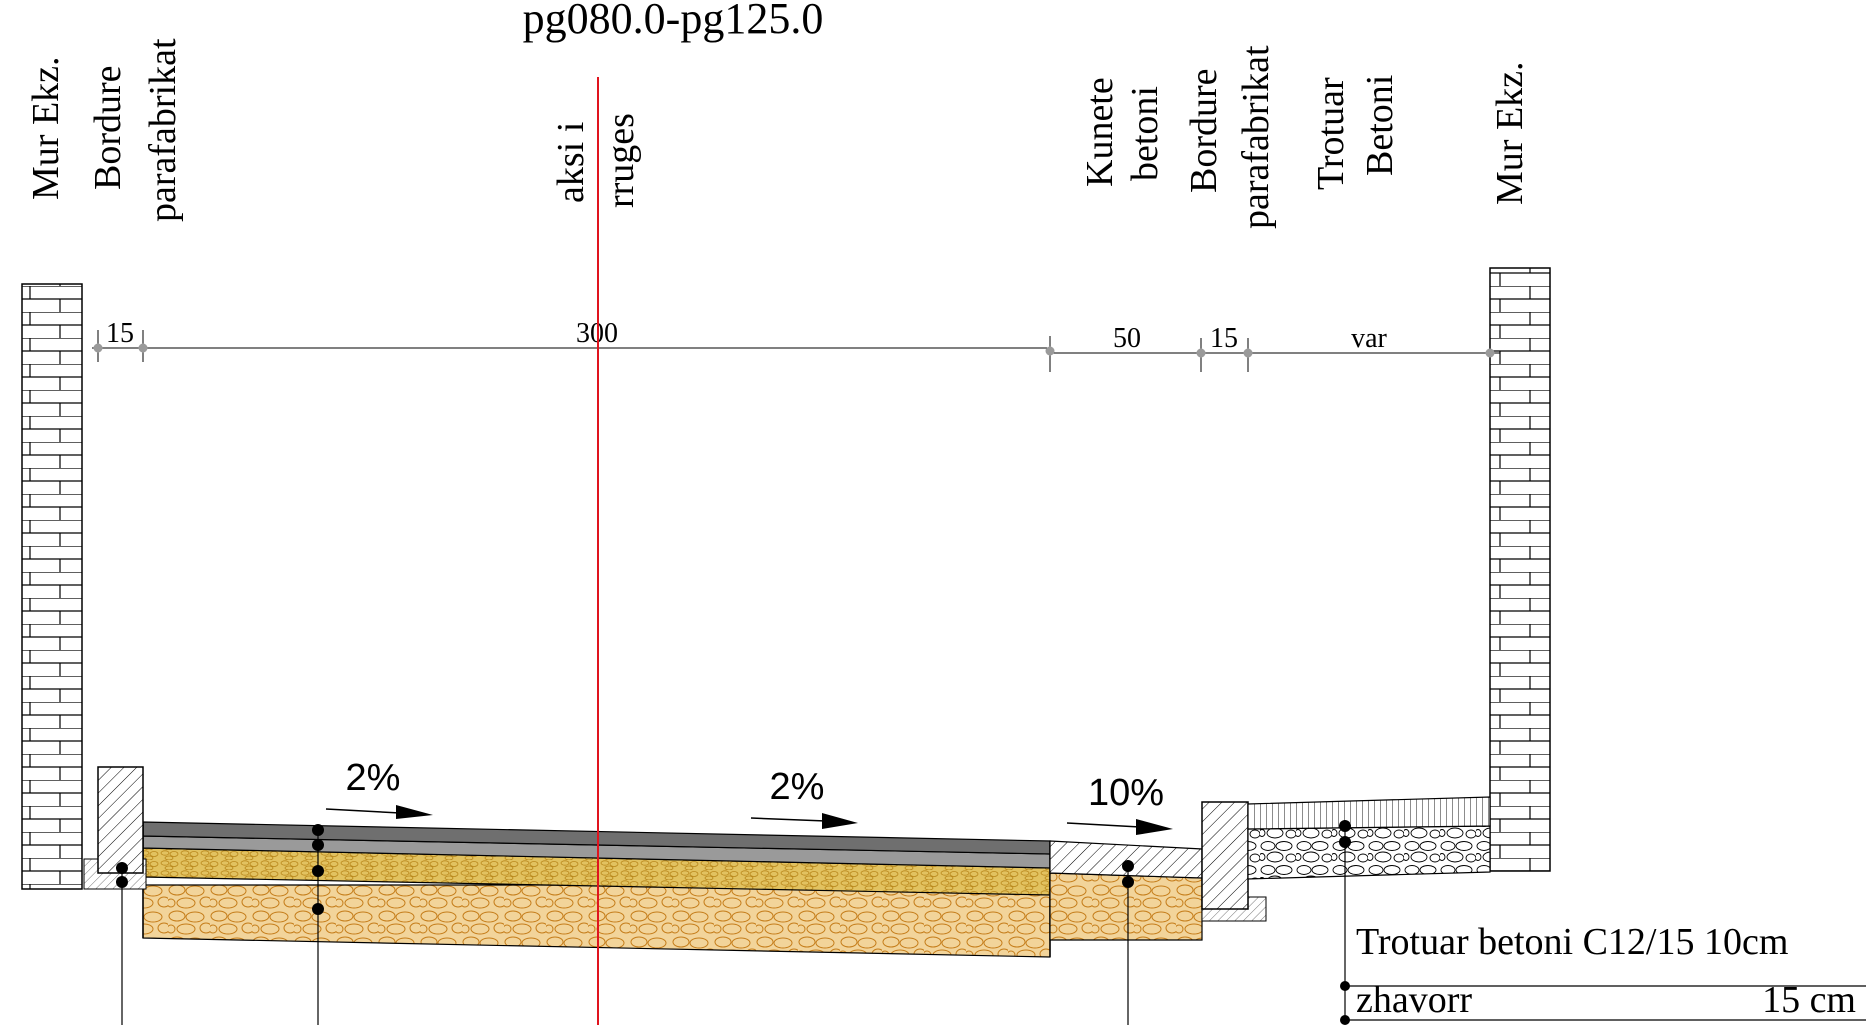  What do you see at coordinates (1145, 133) in the screenshot?
I see `svg-text: betoni` at bounding box center [1145, 133].